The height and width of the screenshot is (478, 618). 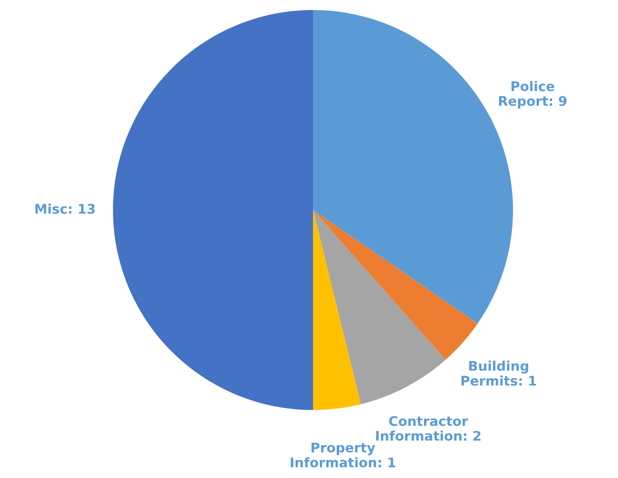 What do you see at coordinates (532, 94) in the screenshot?
I see `slice-label: Police Report: 9` at bounding box center [532, 94].